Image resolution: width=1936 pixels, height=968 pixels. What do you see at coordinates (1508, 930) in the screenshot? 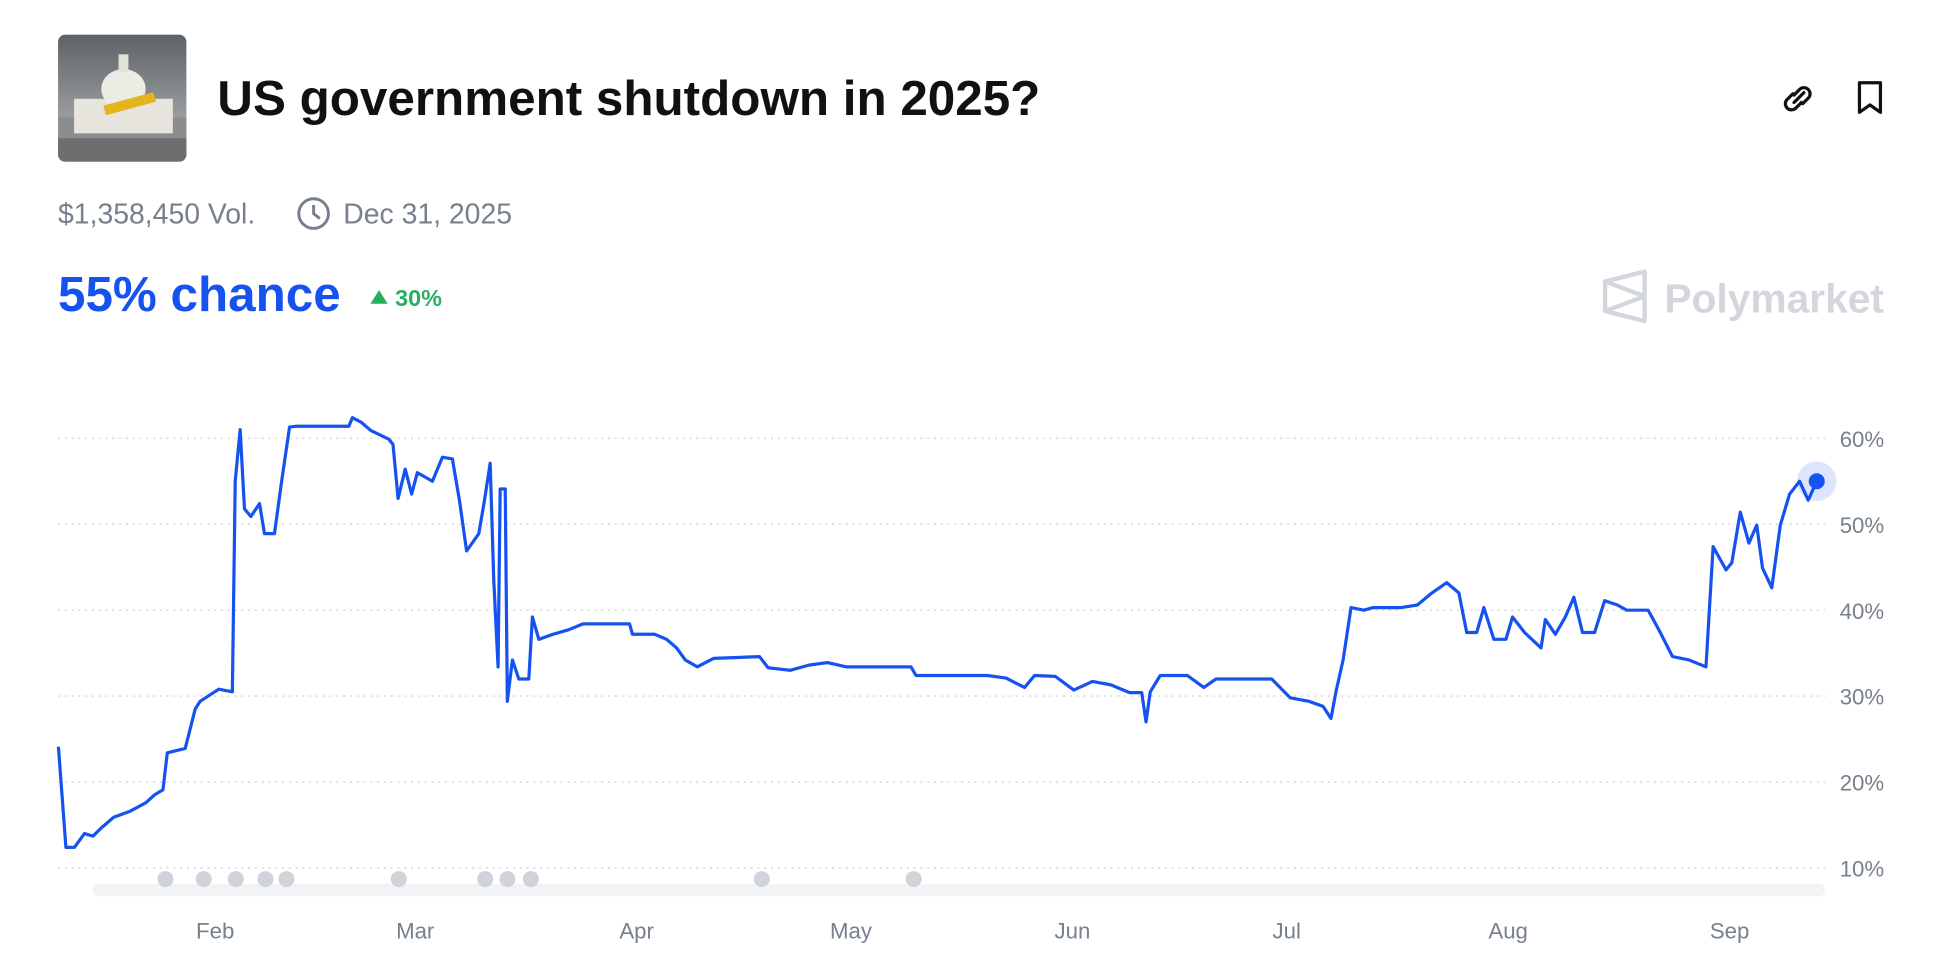
I see `x-tick-label: Aug` at bounding box center [1508, 930].